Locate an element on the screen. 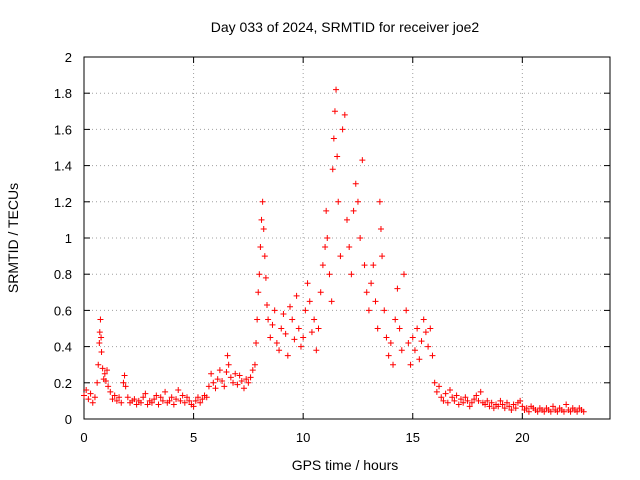 This screenshot has width=640, height=480. y-tick-label: 1 is located at coordinates (68, 238).